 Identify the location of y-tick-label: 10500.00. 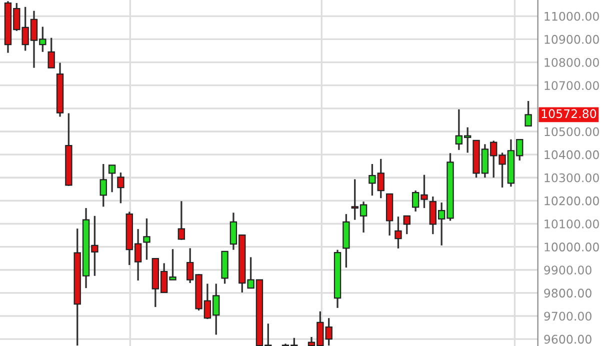
(571, 131).